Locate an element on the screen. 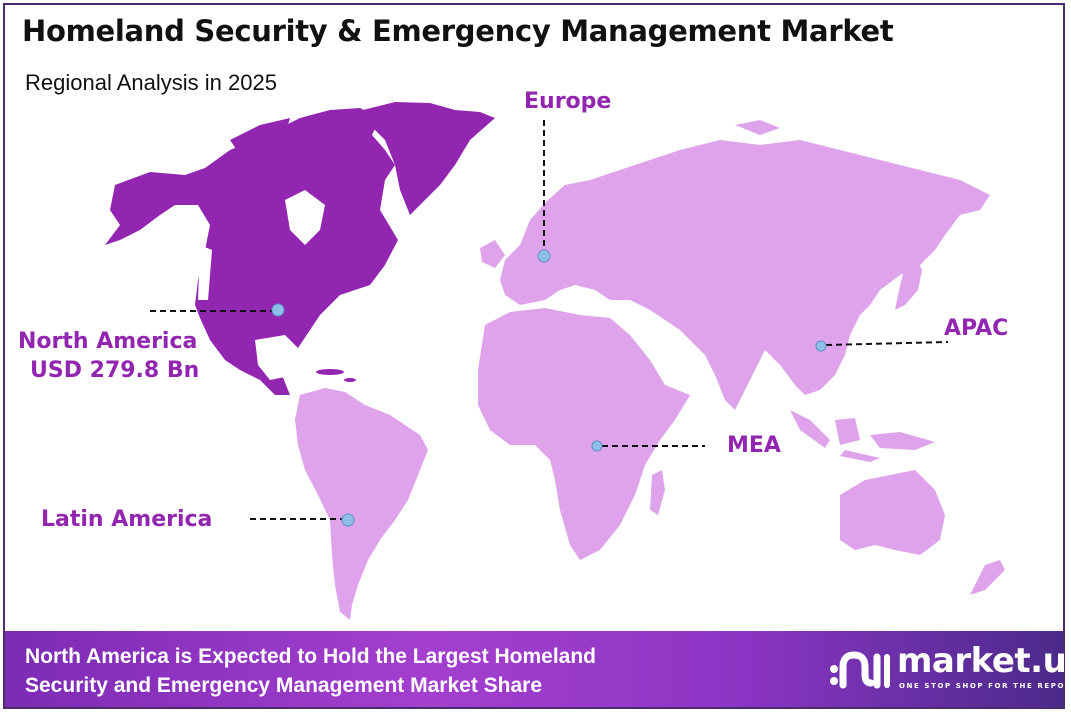 The image size is (1071, 715). logo-name: market.us is located at coordinates (984, 661).